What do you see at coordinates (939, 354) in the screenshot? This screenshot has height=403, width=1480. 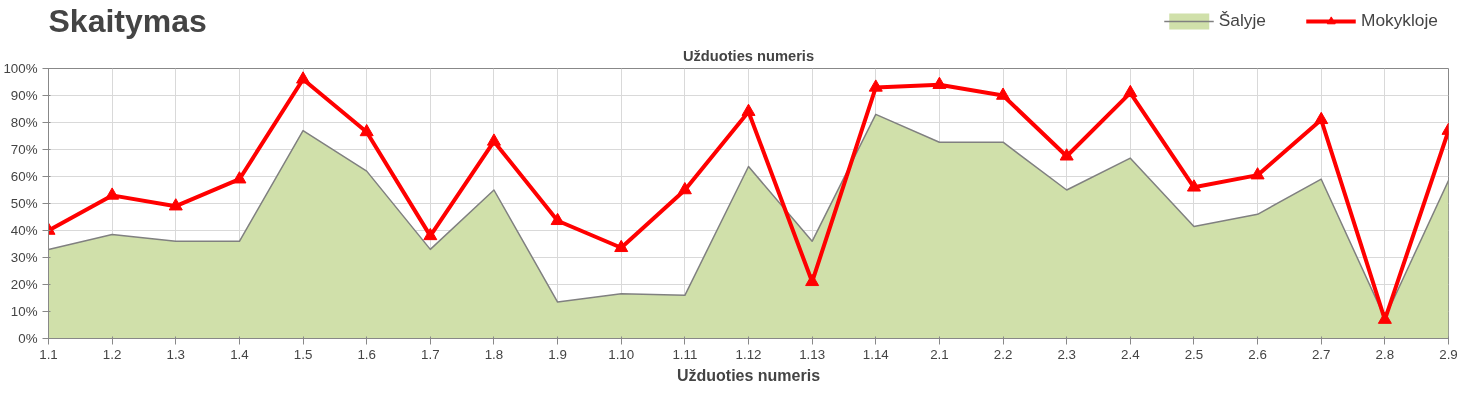 I see `x-tick-label: 2.1` at bounding box center [939, 354].